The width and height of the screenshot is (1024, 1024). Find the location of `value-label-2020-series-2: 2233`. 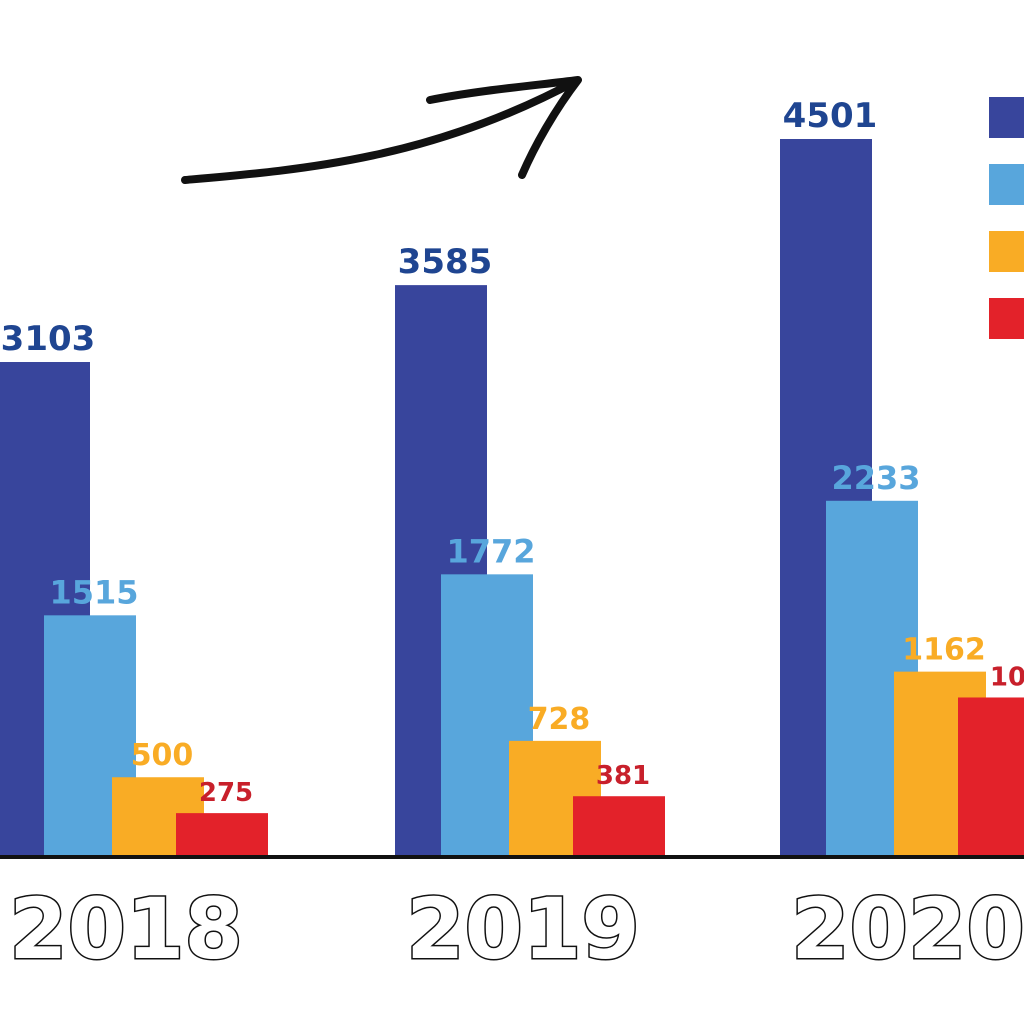

value-label-2020-series-2: 2233 is located at coordinates (875, 478).